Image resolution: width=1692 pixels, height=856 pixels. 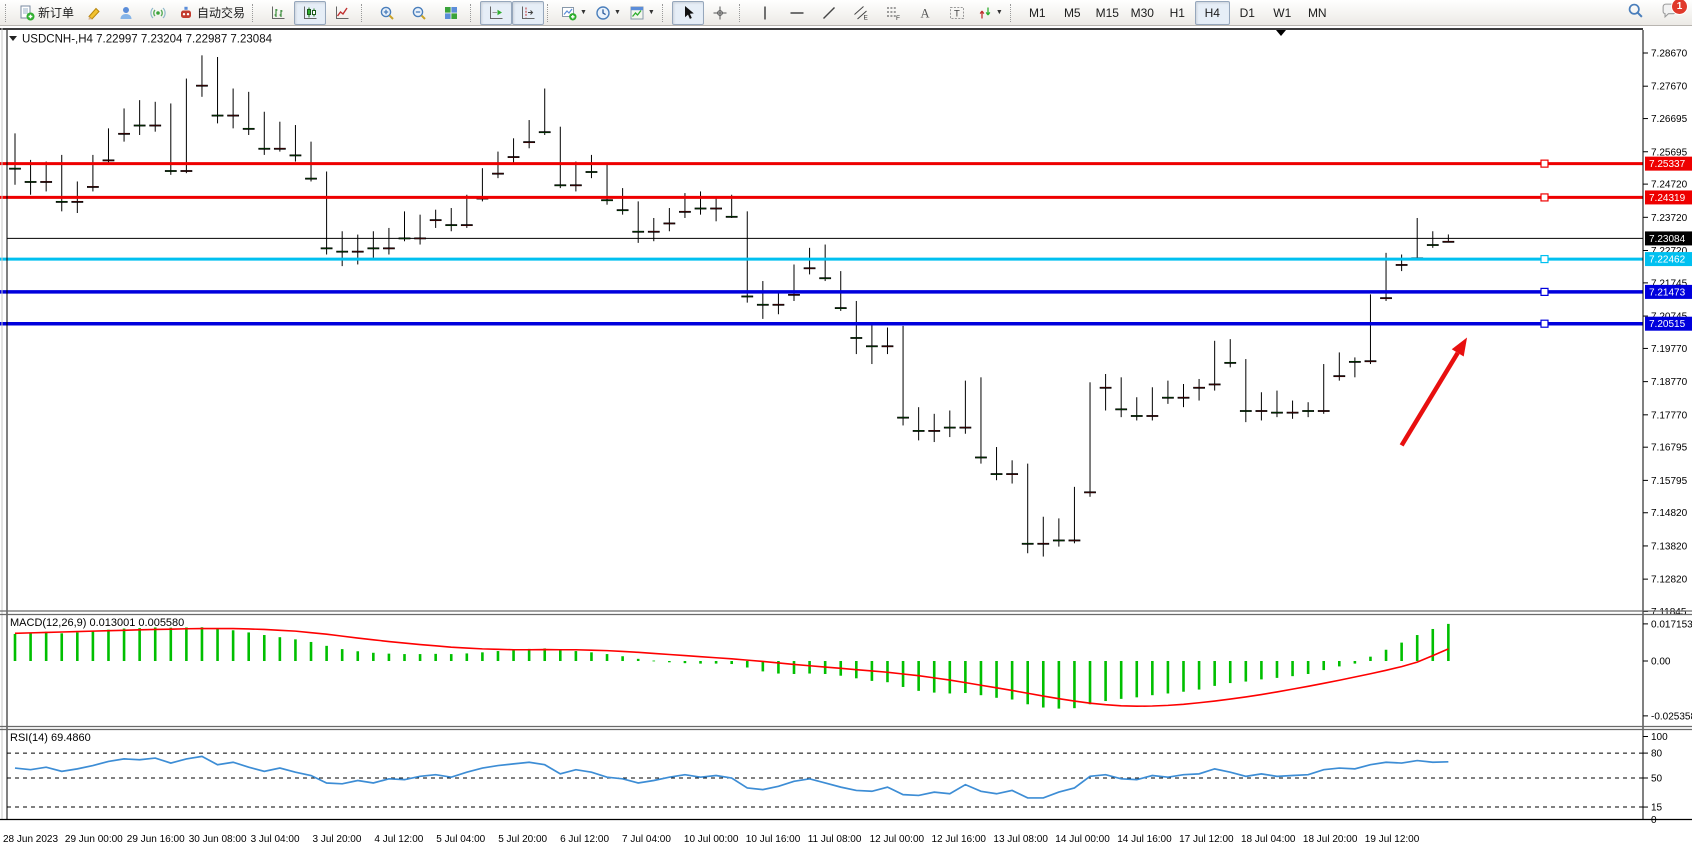 I want to click on candle-chart-mode-button, so click(x=310, y=12).